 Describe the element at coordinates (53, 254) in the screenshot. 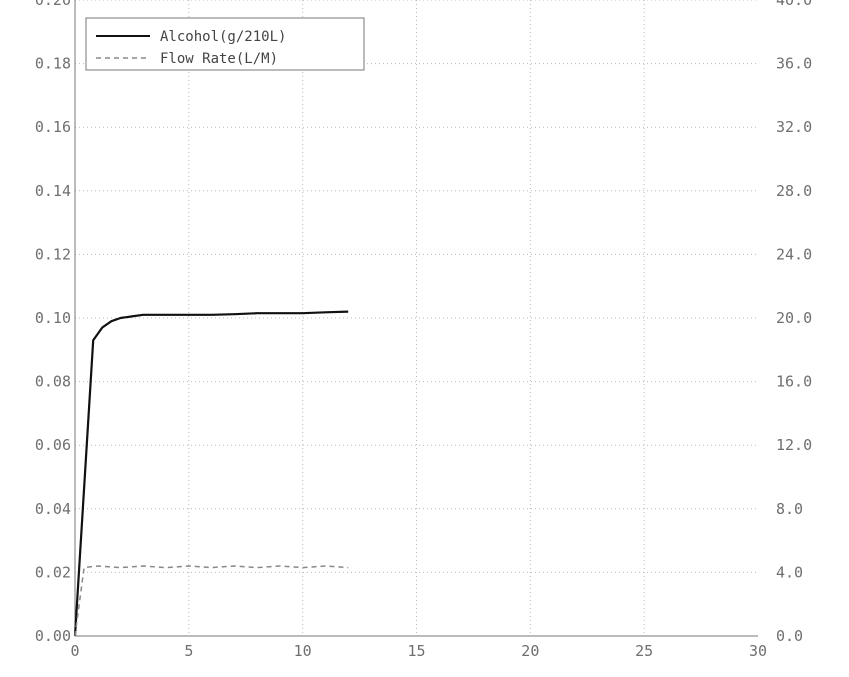

I see `y-left-tick-label: 0.12` at that location.